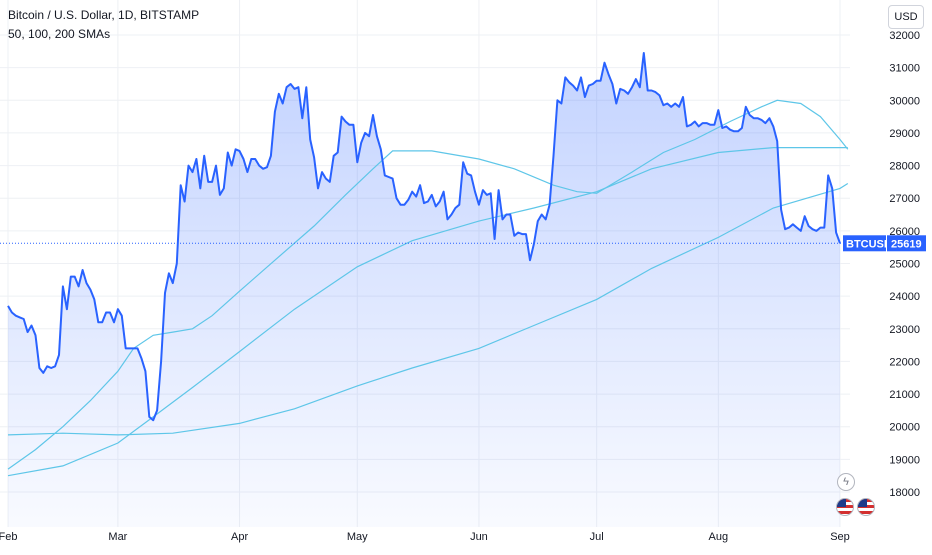  I want to click on y-tick-label: 31000, so click(904, 69).